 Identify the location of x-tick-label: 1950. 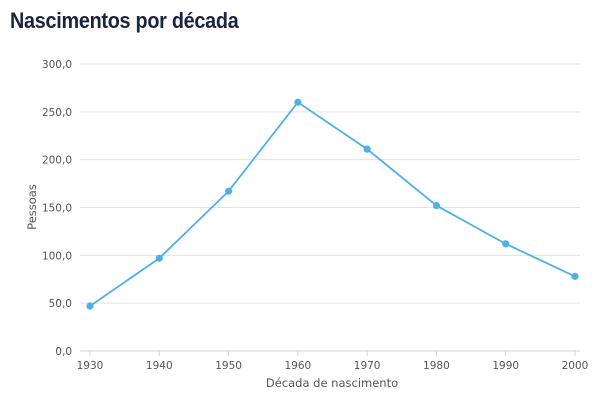
(228, 366).